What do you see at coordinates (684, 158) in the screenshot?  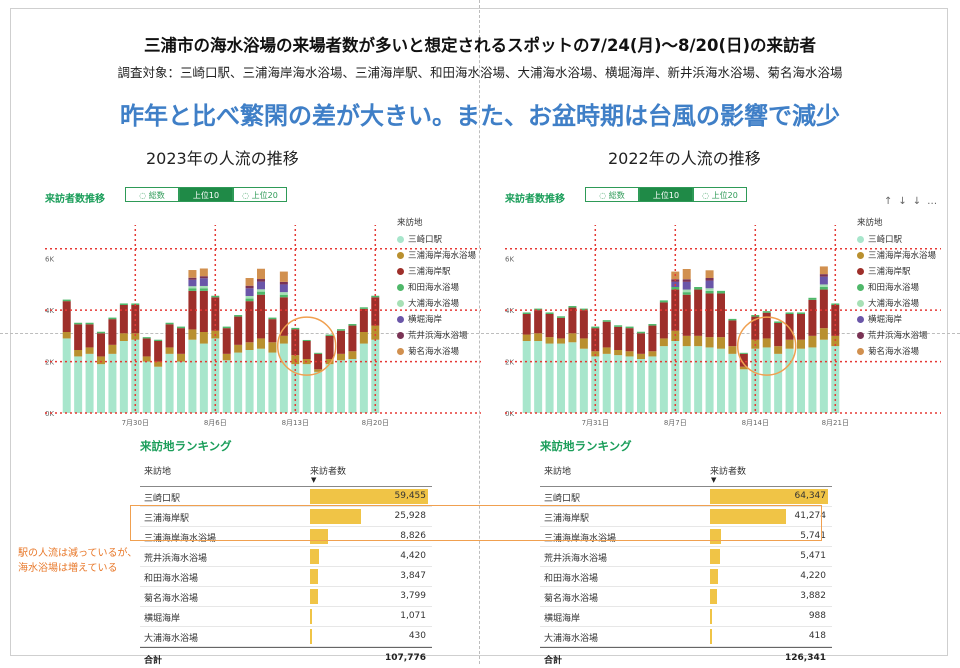 I see `chart-heading-2022: 2022年の人流の推移` at bounding box center [684, 158].